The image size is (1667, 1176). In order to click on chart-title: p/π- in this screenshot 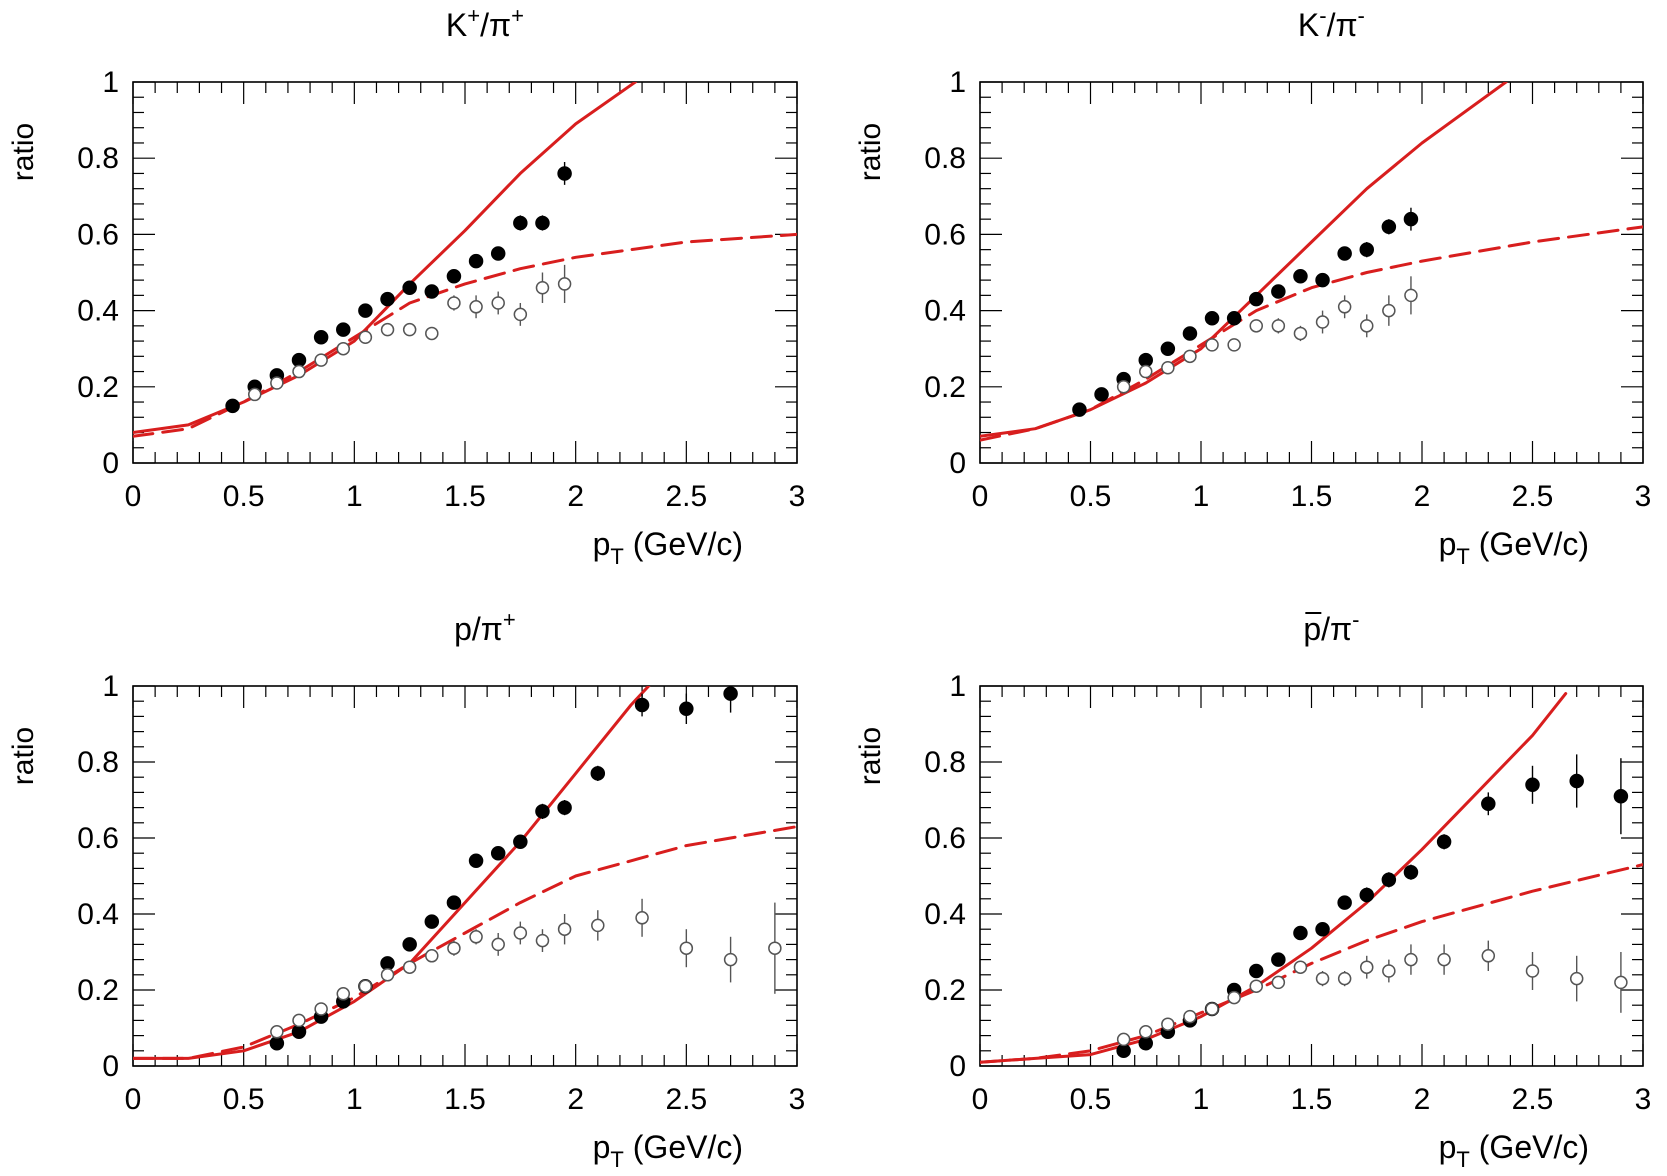, I will do `click(1331, 627)`.